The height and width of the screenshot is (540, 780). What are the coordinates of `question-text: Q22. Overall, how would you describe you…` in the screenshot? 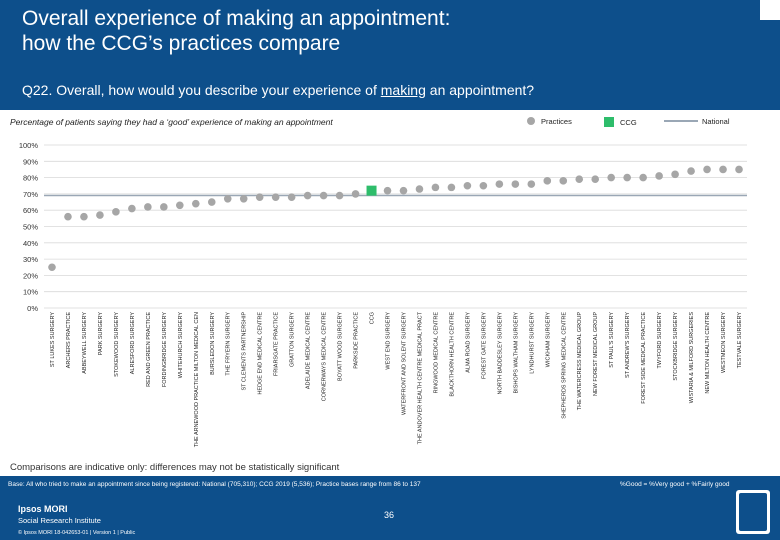 It's located at (278, 90).